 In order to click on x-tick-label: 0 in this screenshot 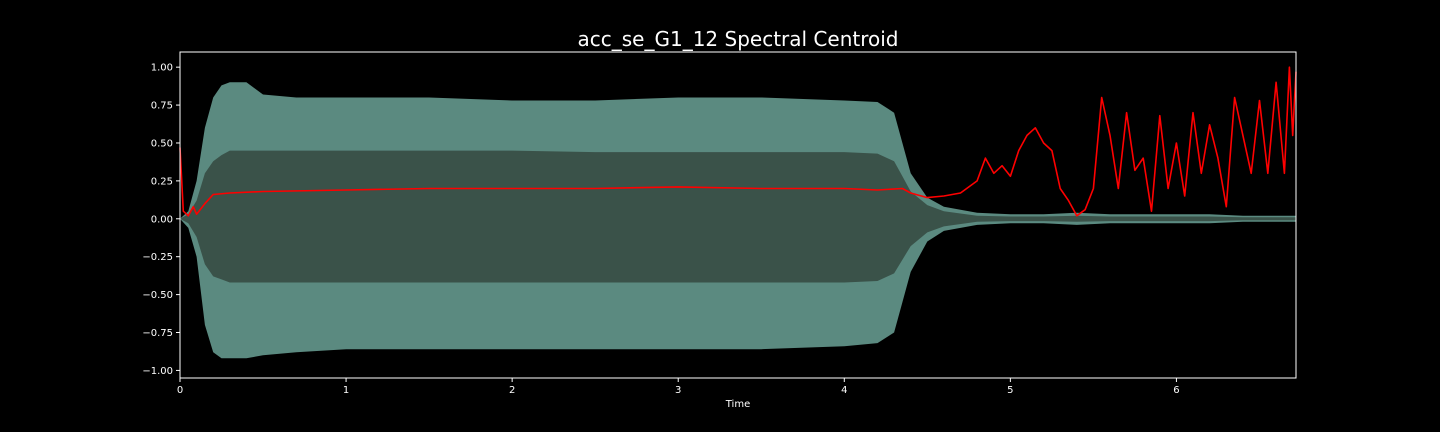, I will do `click(180, 390)`.